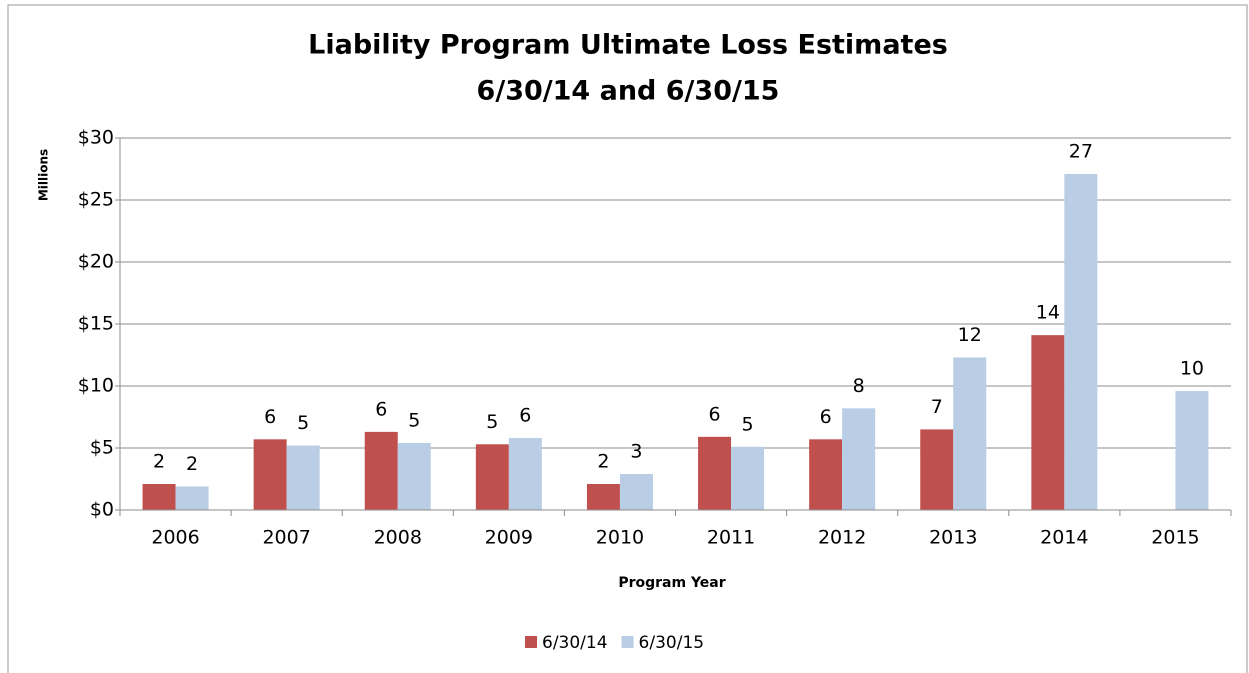  I want to click on data-label: 8, so click(859, 386).